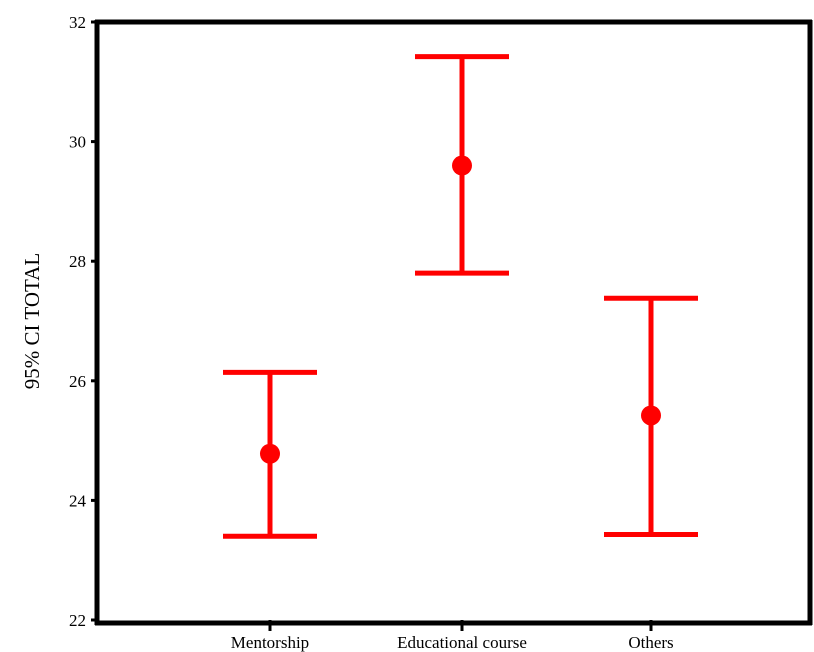  What do you see at coordinates (77, 381) in the screenshot?
I see `y-tick-label: 26` at bounding box center [77, 381].